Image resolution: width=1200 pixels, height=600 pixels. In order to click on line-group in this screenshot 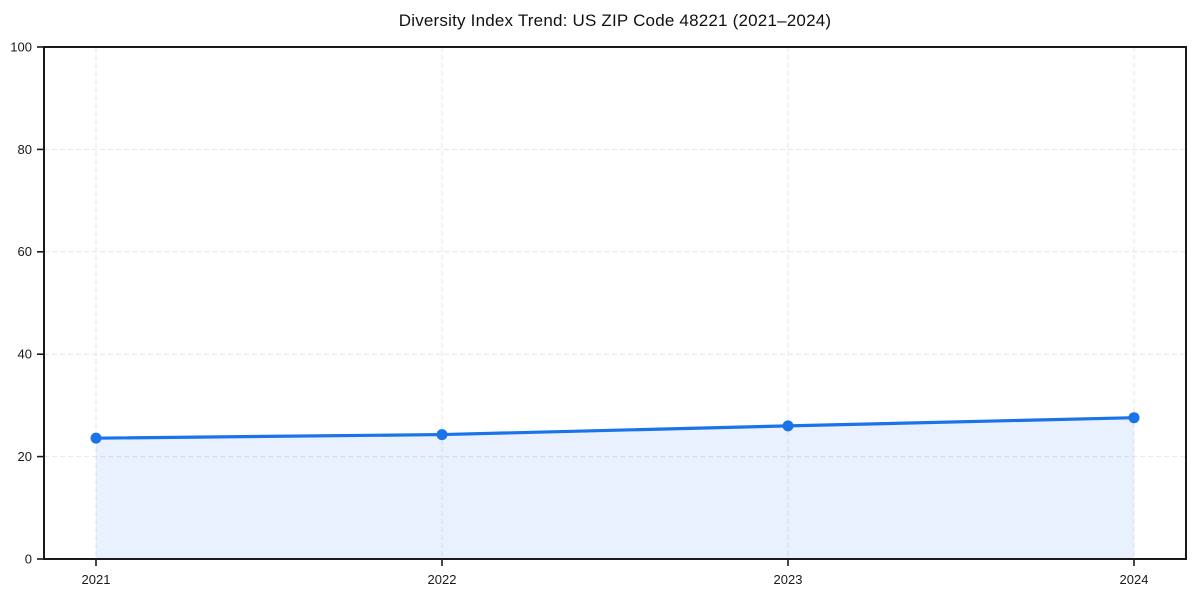, I will do `click(615, 428)`.